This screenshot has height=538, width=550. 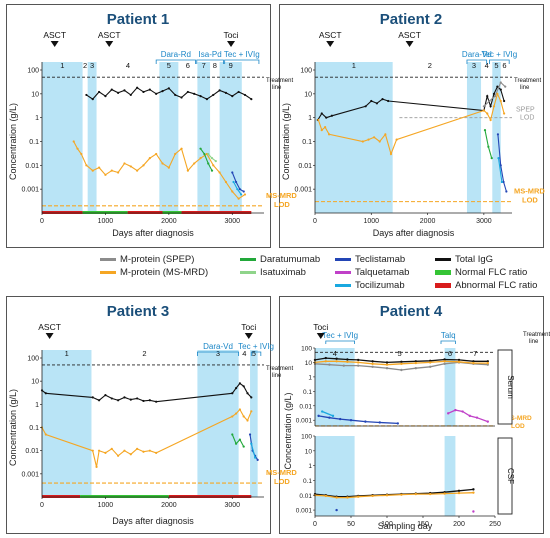 I want to click on p1-flc-bar-abnormal, so click(x=145, y=212).